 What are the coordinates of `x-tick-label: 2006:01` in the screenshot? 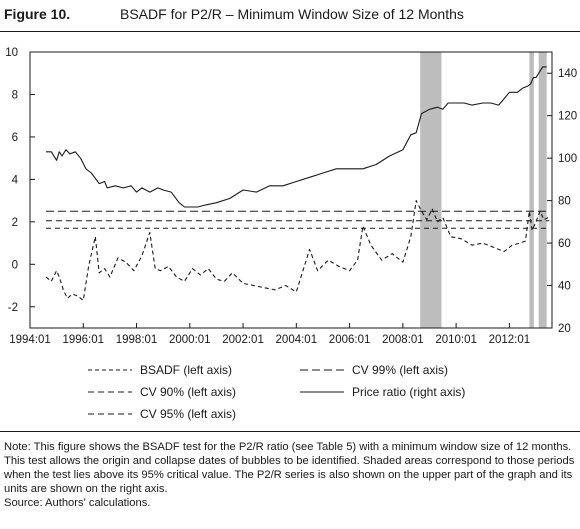 It's located at (350, 340).